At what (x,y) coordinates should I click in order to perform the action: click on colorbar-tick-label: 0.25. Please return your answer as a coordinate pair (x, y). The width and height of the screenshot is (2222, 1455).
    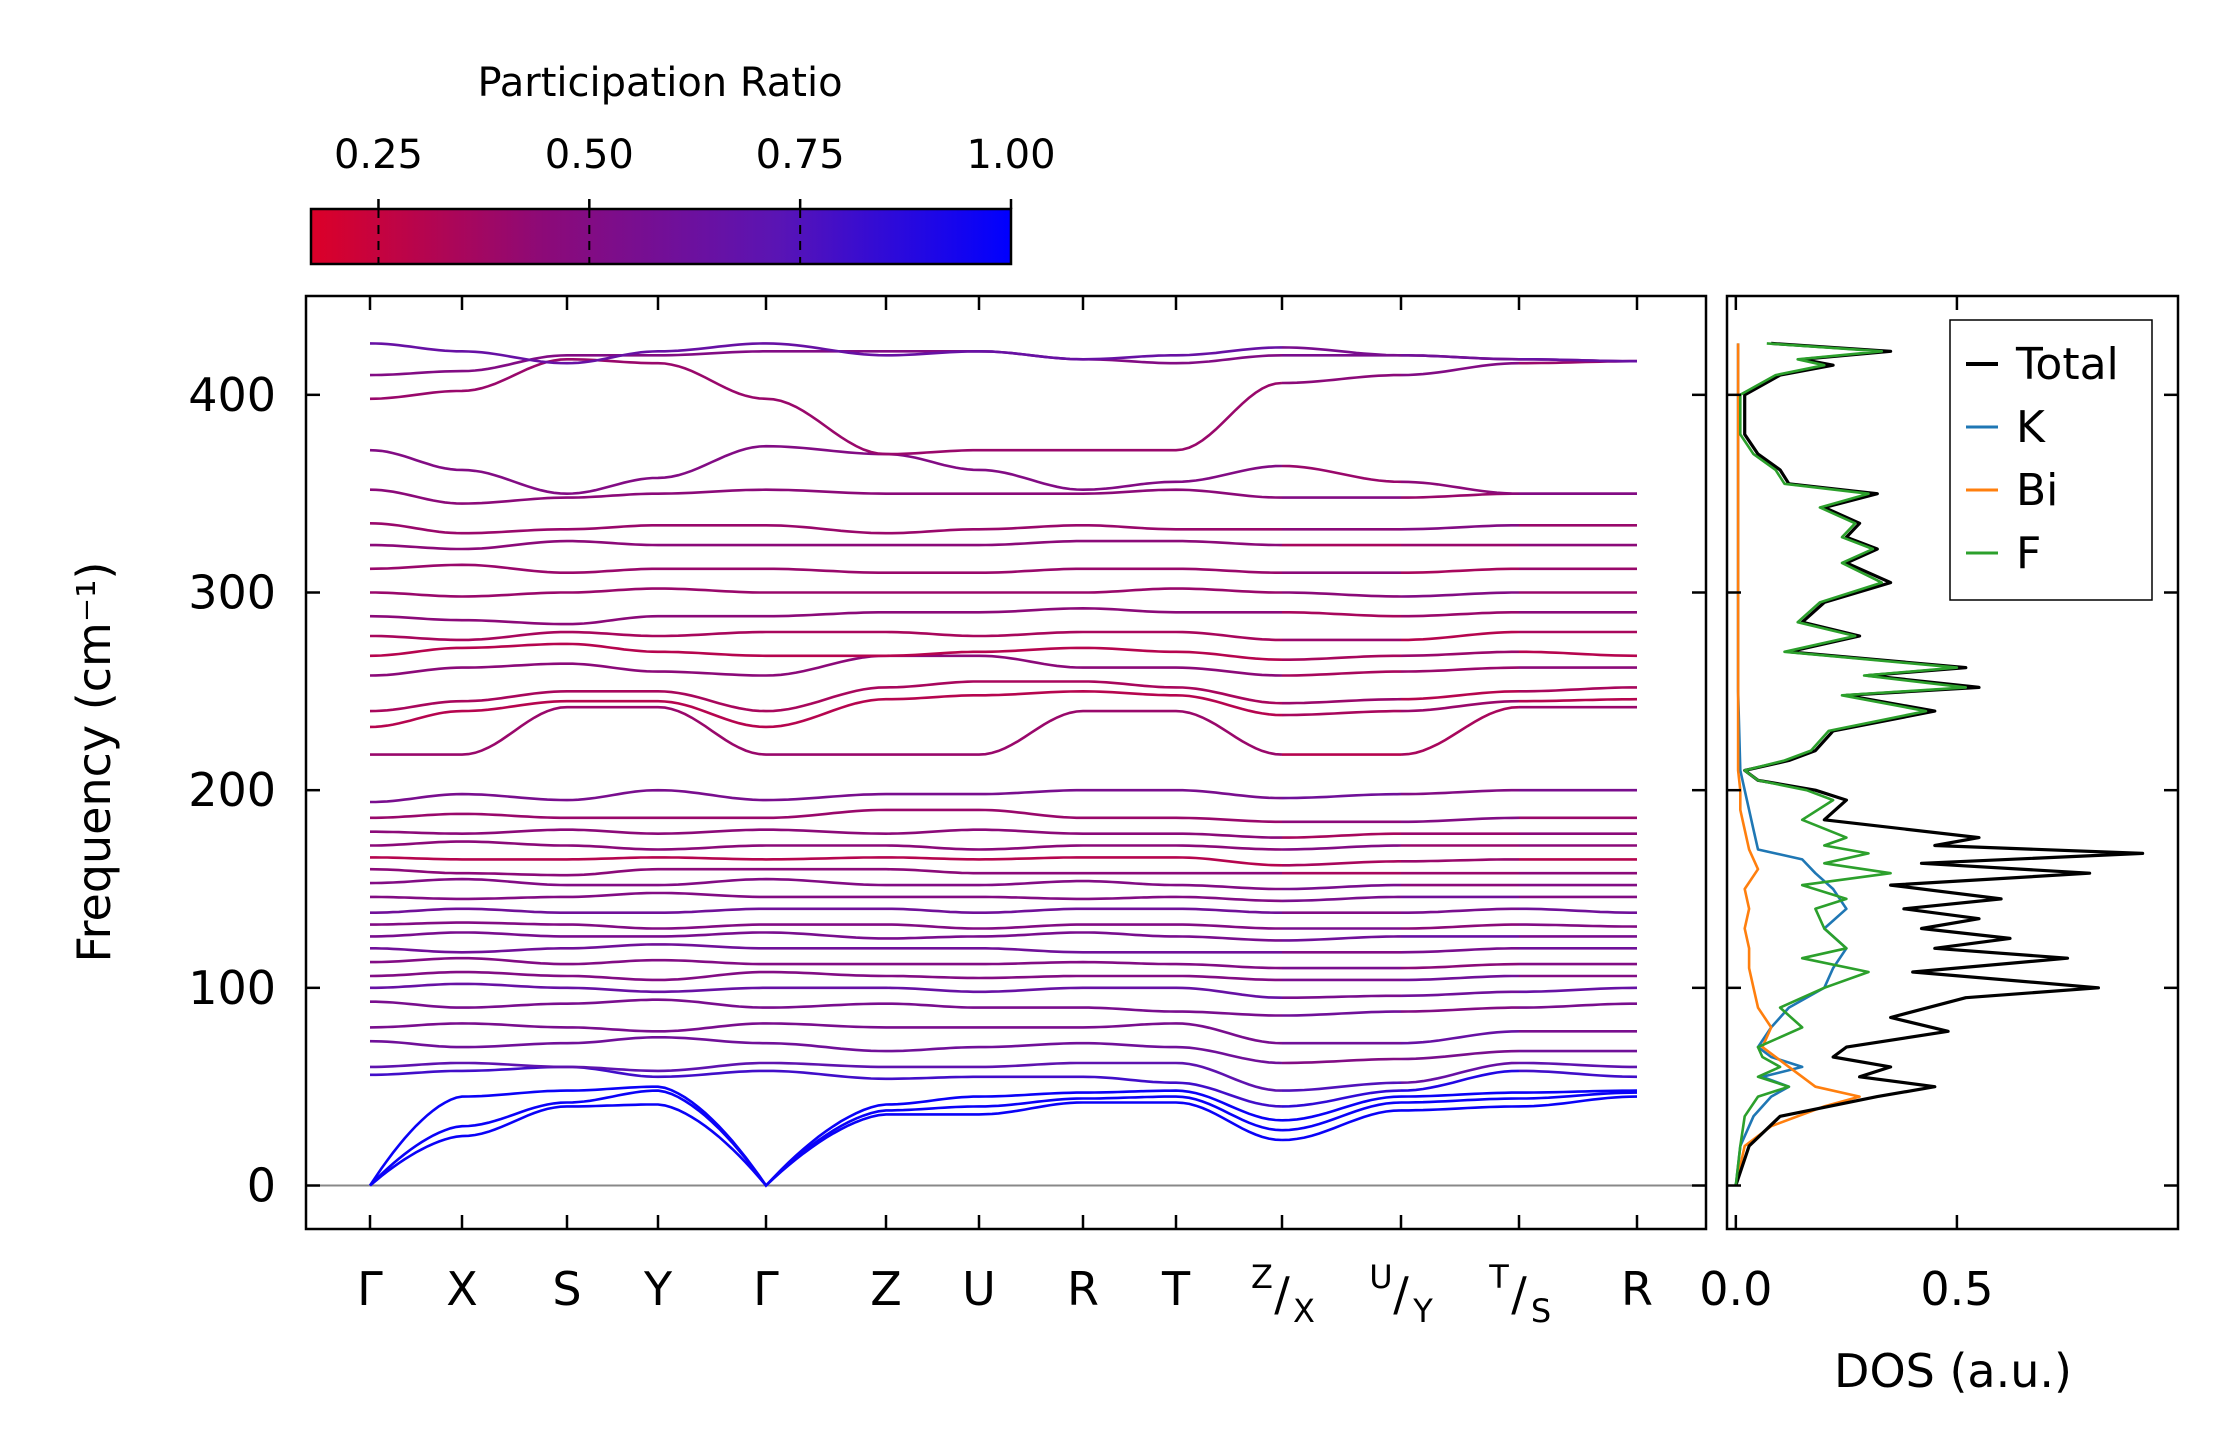
    Looking at the image, I should click on (378, 155).